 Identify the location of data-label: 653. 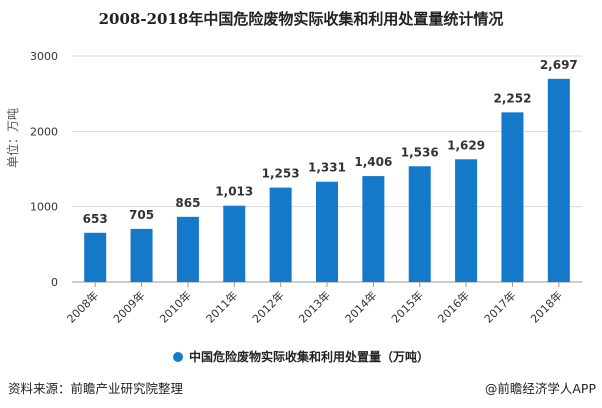
(95, 219).